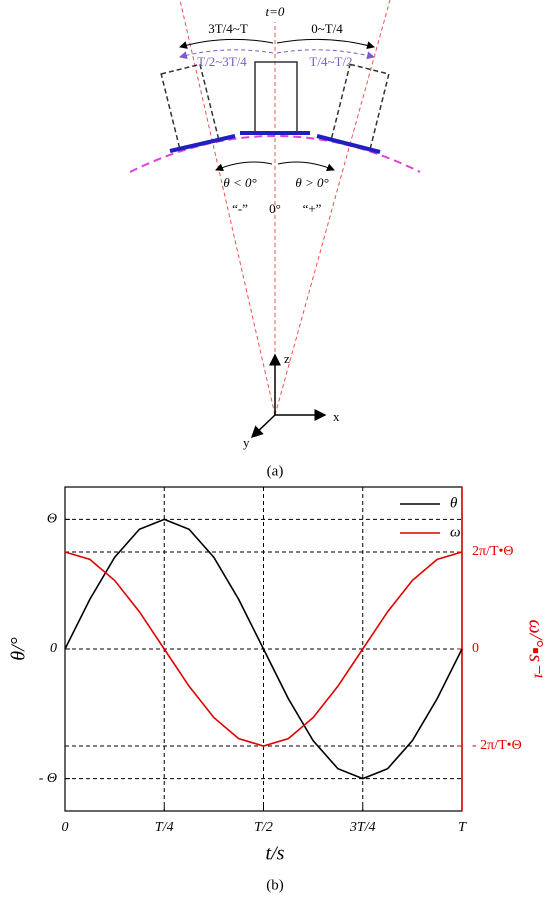  Describe the element at coordinates (228, 28) in the screenshot. I see `label: 3T/4~T` at that location.